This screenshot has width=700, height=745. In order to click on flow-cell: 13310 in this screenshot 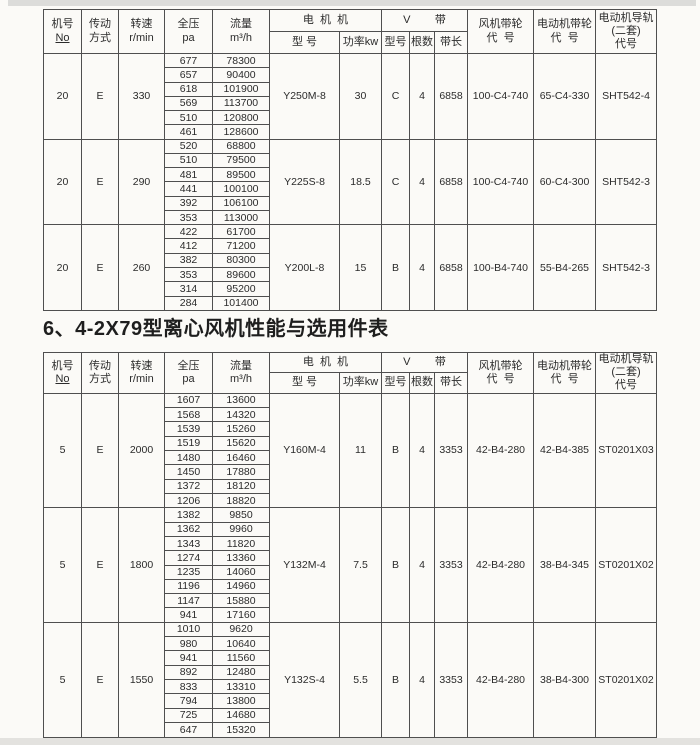, I will do `click(241, 687)`.